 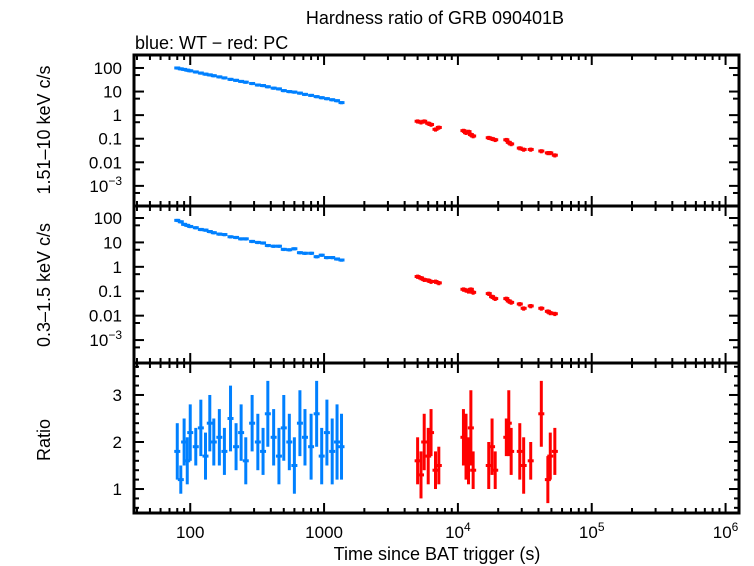 What do you see at coordinates (458, 531) in the screenshot?
I see `x-tick-label: 10⁴` at bounding box center [458, 531].